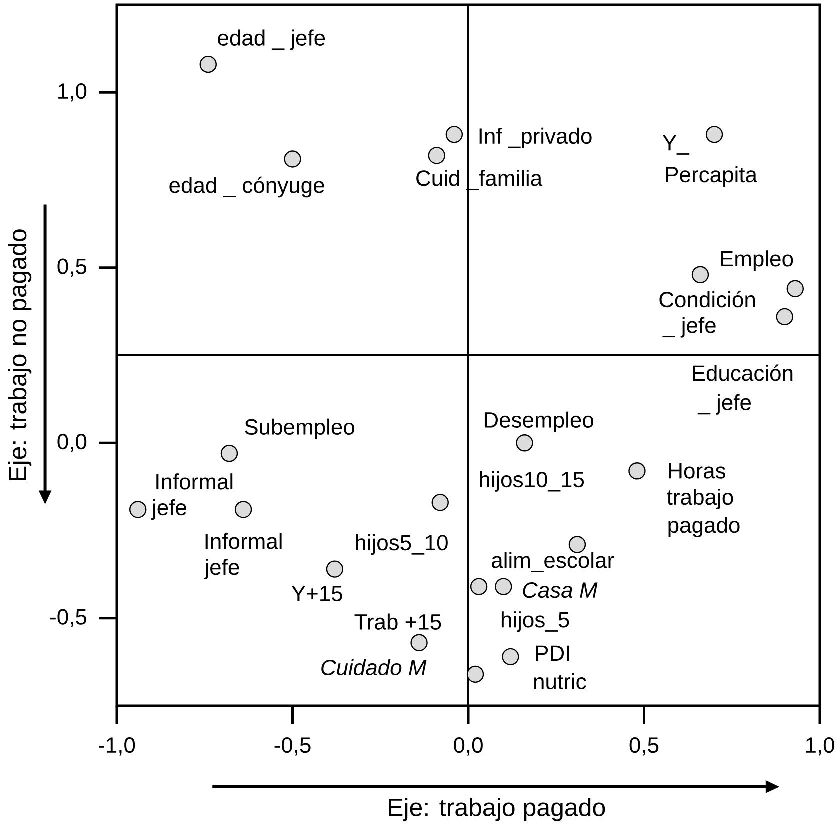 Image resolution: width=840 pixels, height=826 pixels. I want to click on y-tick-label: 1,0, so click(72, 93).